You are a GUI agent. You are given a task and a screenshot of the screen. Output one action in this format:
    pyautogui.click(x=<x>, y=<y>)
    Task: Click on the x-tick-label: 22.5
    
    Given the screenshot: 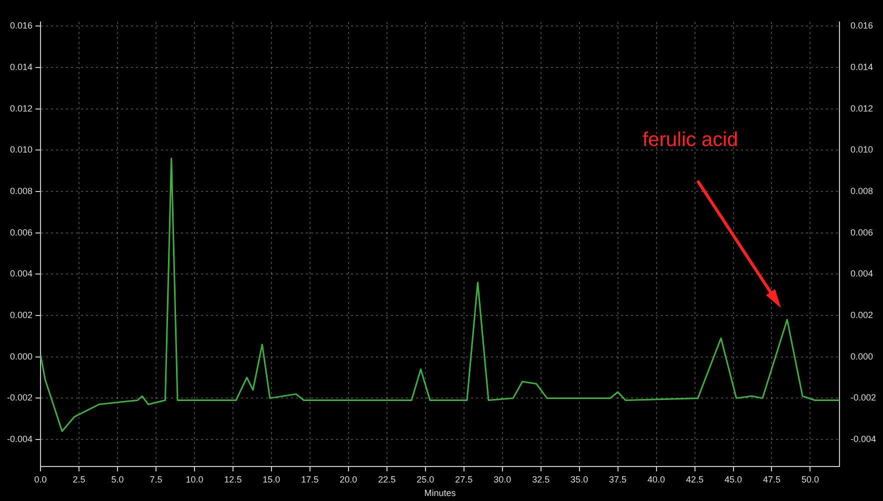 What is the action you would take?
    pyautogui.click(x=387, y=479)
    